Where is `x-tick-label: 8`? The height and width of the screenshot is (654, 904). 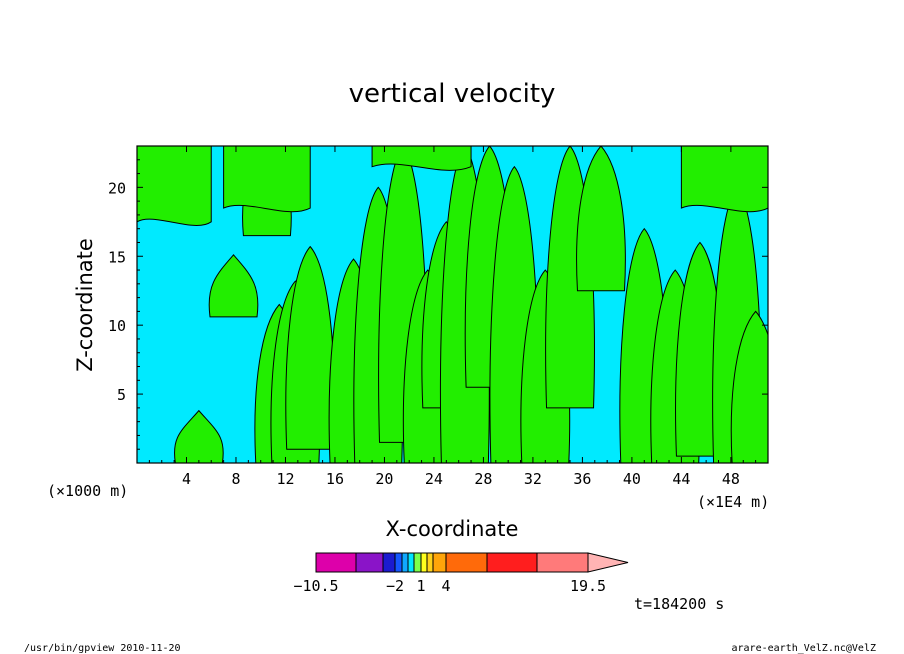 x-tick-label: 8 is located at coordinates (235, 479).